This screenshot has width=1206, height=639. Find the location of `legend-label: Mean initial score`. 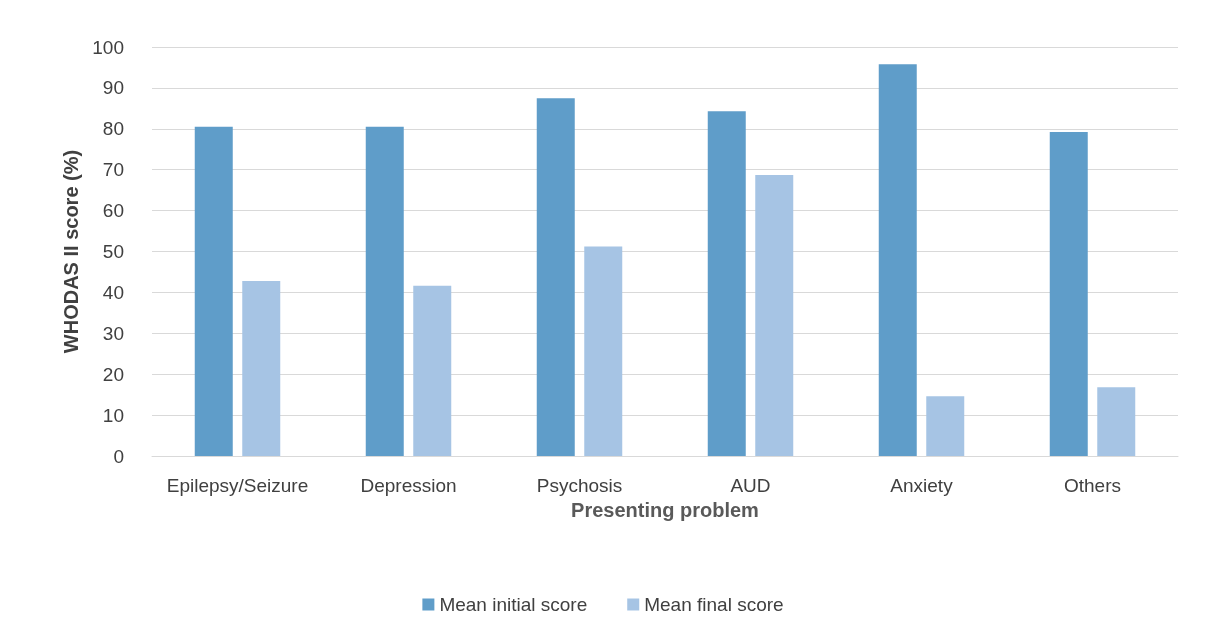

legend-label: Mean initial score is located at coordinates (513, 604).